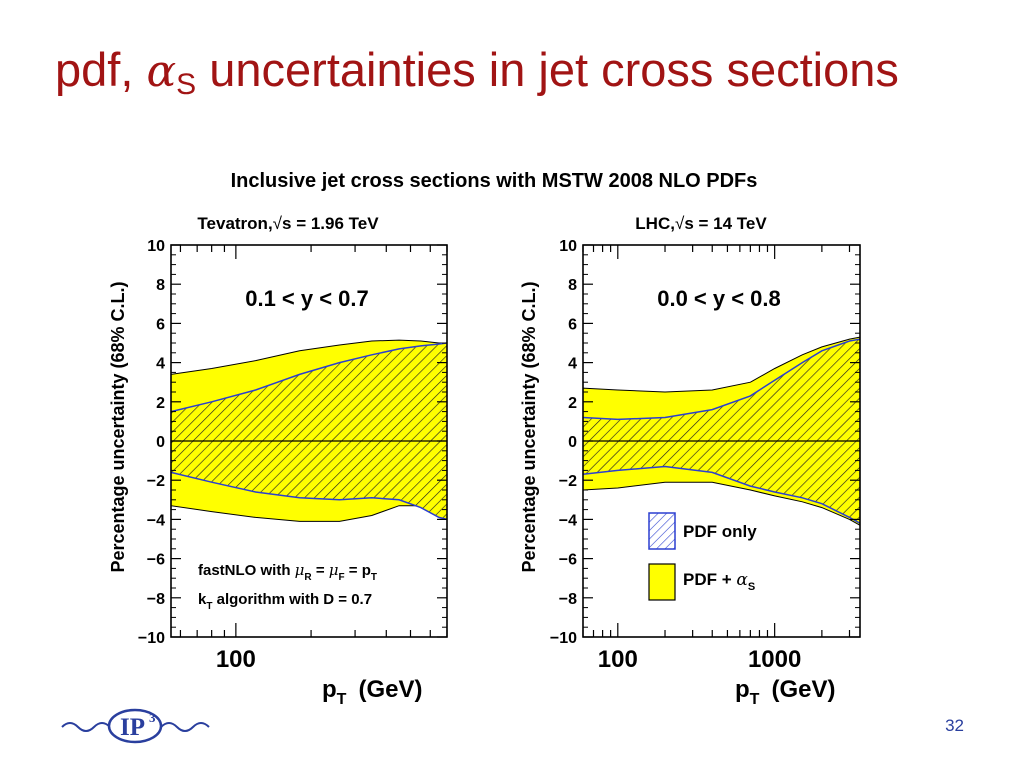 The height and width of the screenshot is (768, 1024). I want to click on slide-title-subscript: S, so click(186, 84).